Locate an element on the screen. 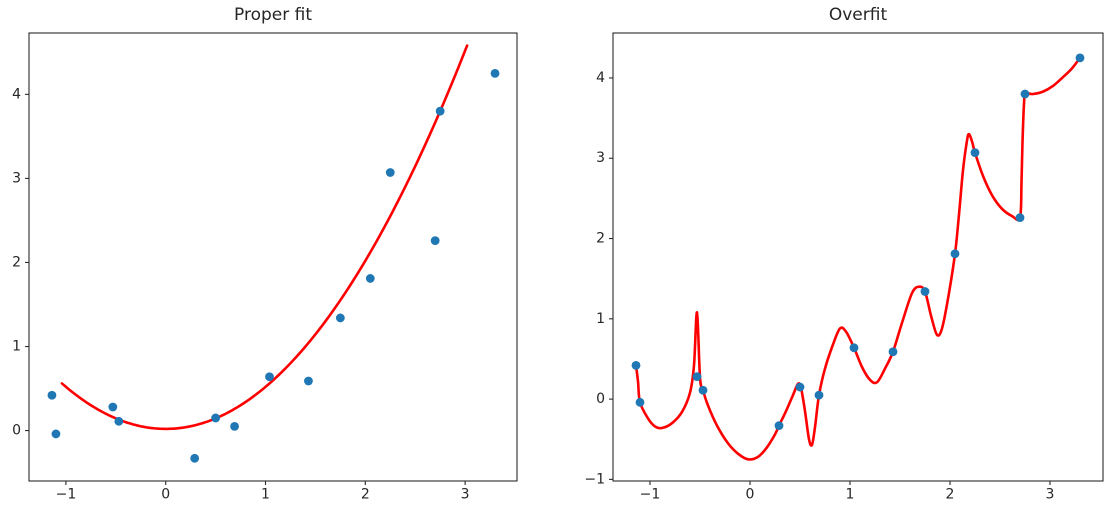 This screenshot has width=1120, height=514. y-tick-label: −1 is located at coordinates (594, 479).